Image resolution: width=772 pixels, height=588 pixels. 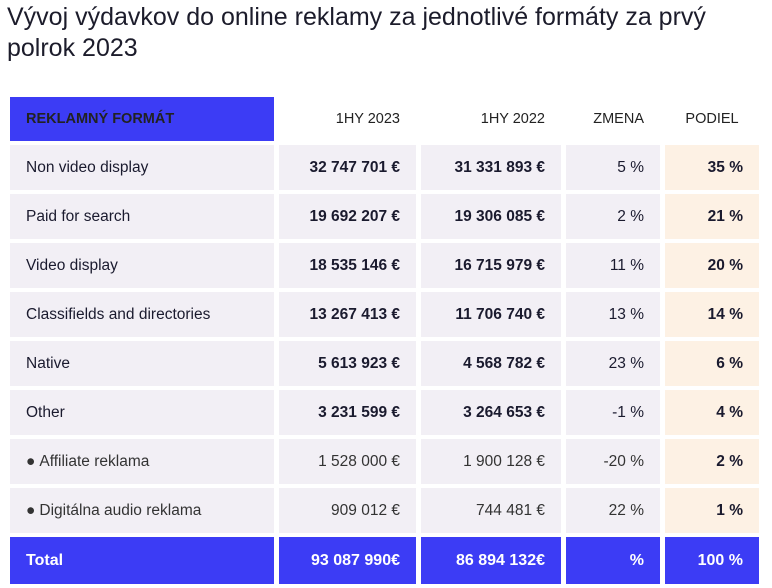 What do you see at coordinates (712, 167) in the screenshot?
I see `cell-share: 35 %` at bounding box center [712, 167].